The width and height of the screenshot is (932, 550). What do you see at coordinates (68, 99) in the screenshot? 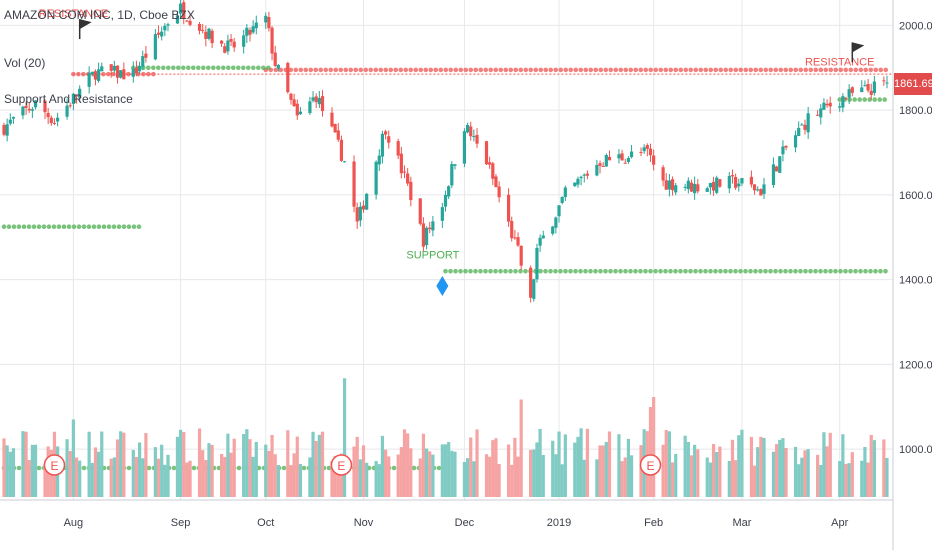
I see `indicator-legend: Support And Resistance` at bounding box center [68, 99].